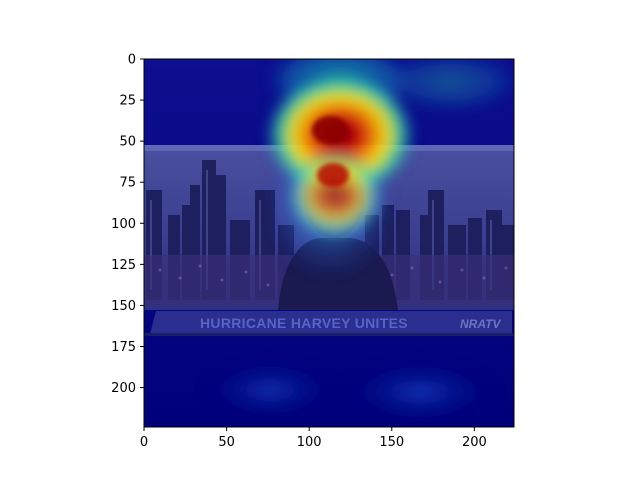 This screenshot has height=480, width=640. Describe the element at coordinates (127, 101) in the screenshot. I see `y-tick-label: 25` at that location.